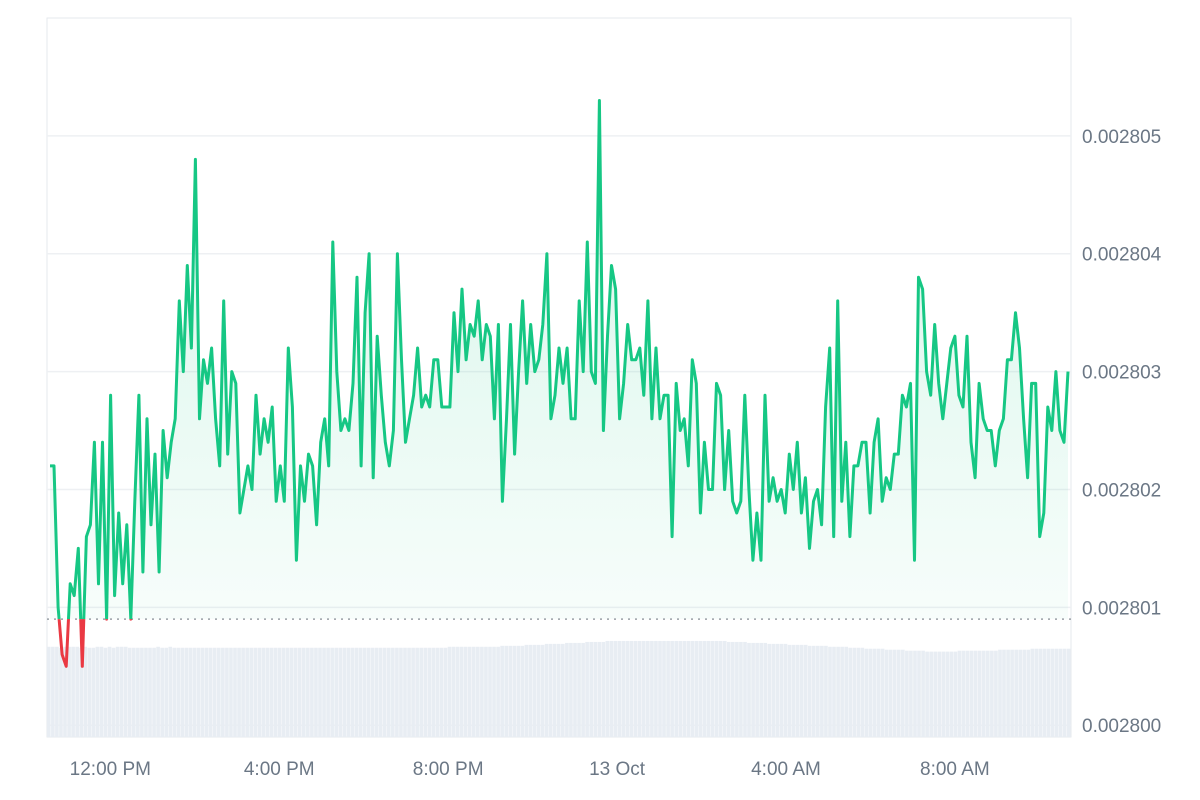  Describe the element at coordinates (448, 769) in the screenshot. I see `x-tick-label: 8:00 PM` at that location.